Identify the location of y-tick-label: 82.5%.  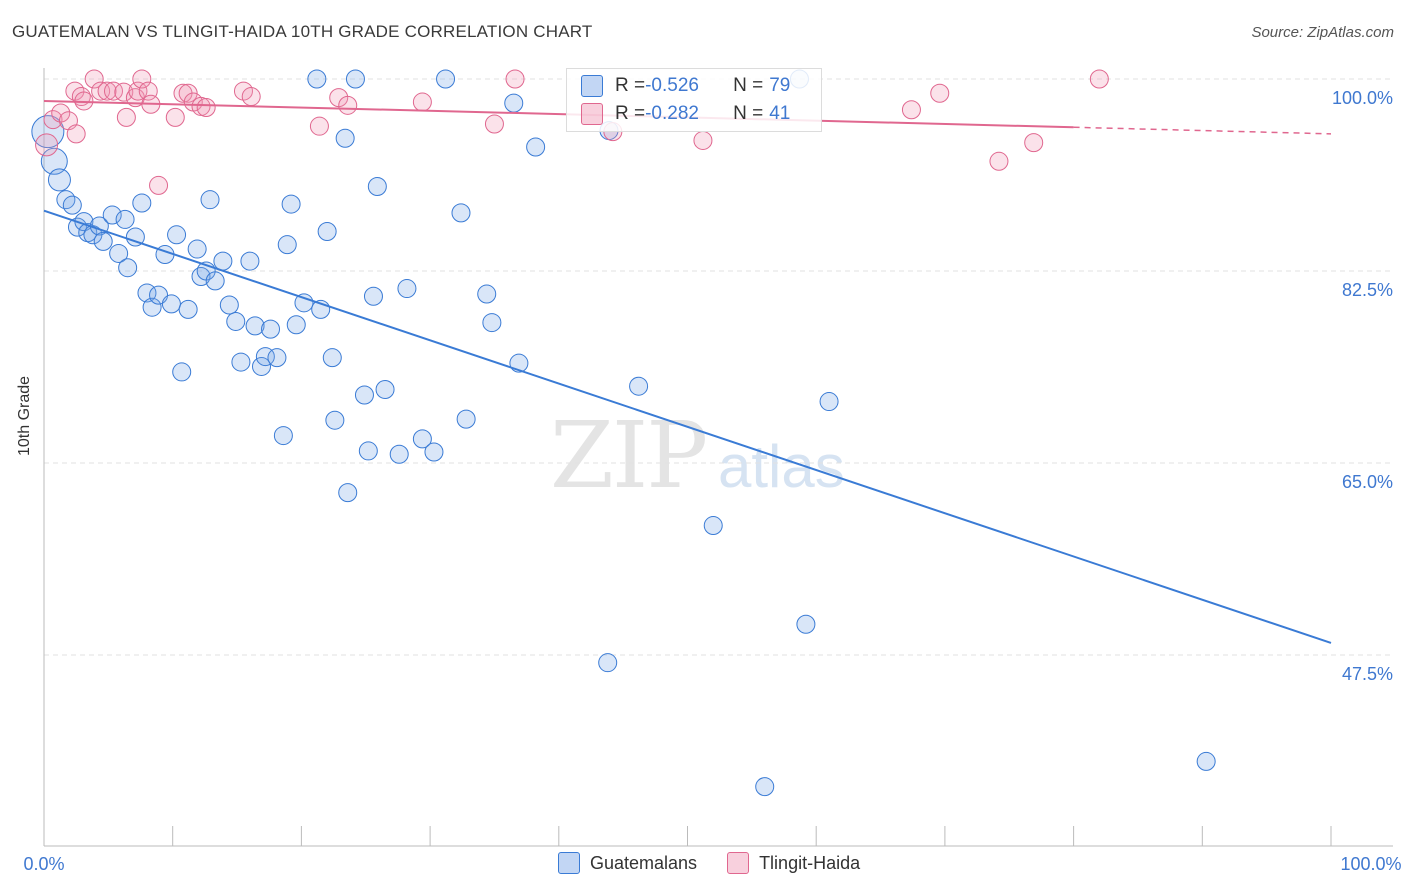
(1367, 290).